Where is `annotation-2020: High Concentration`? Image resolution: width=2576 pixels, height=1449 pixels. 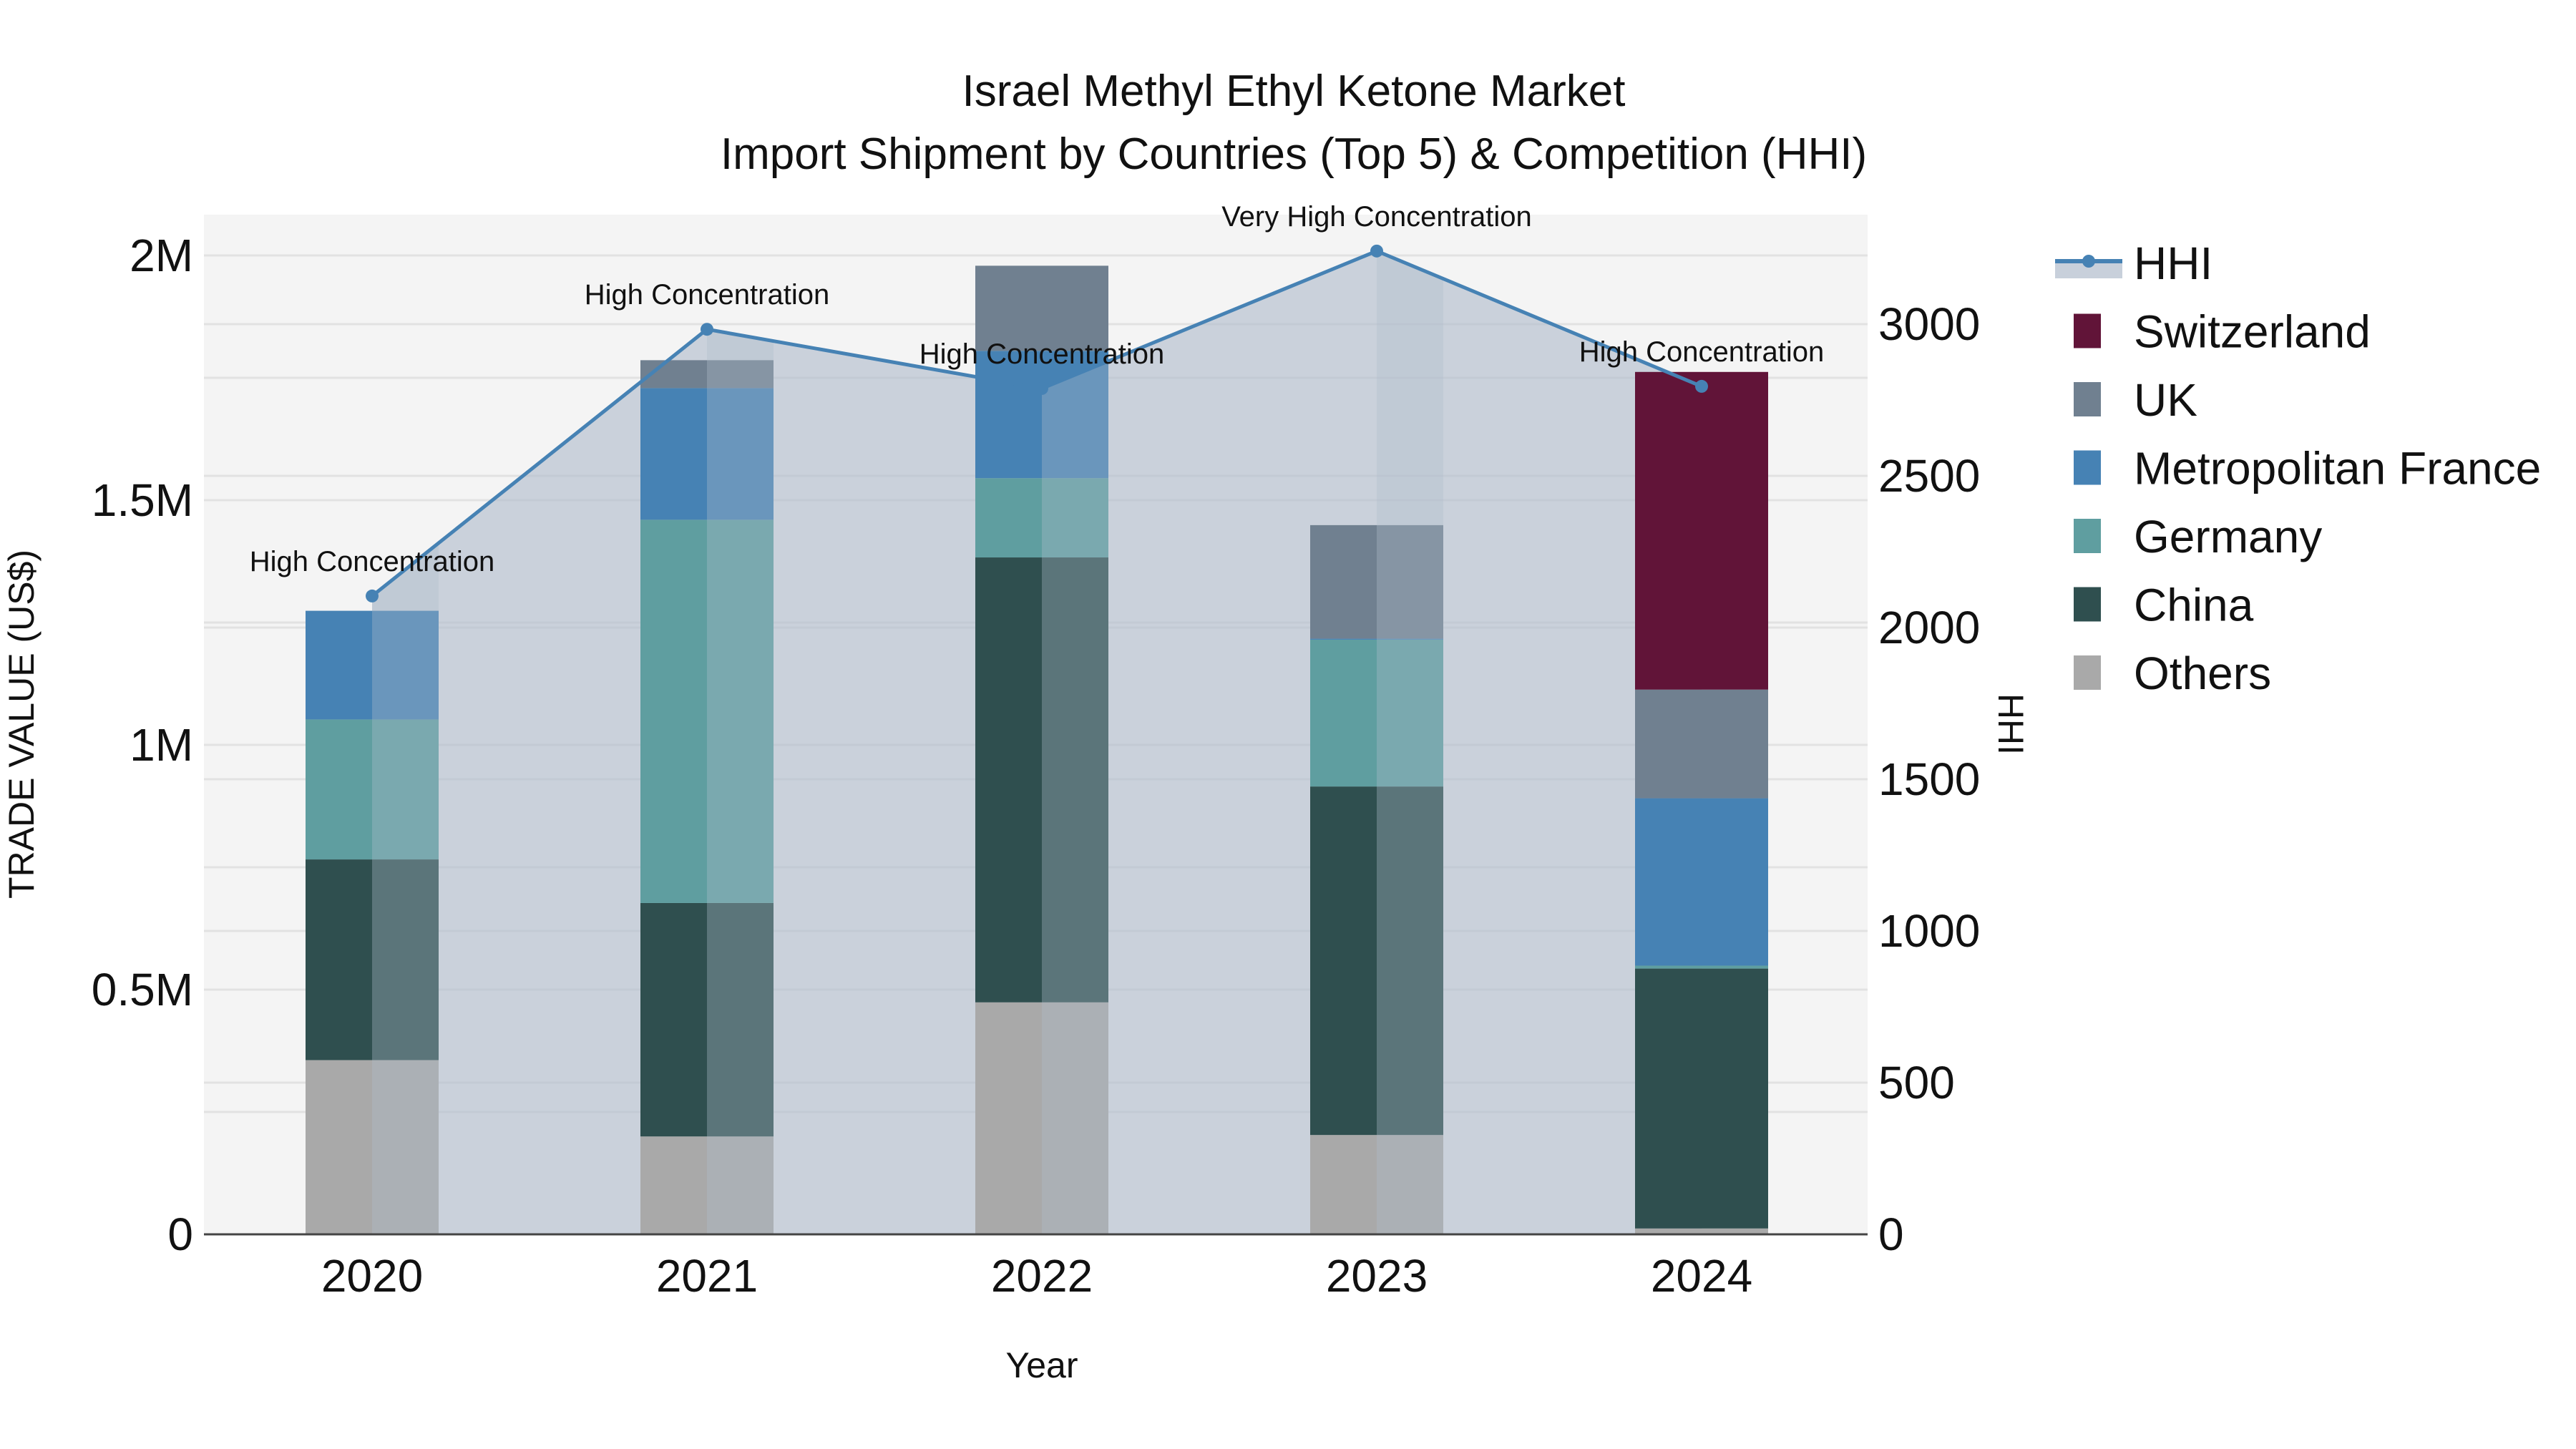 annotation-2020: High Concentration is located at coordinates (372, 561).